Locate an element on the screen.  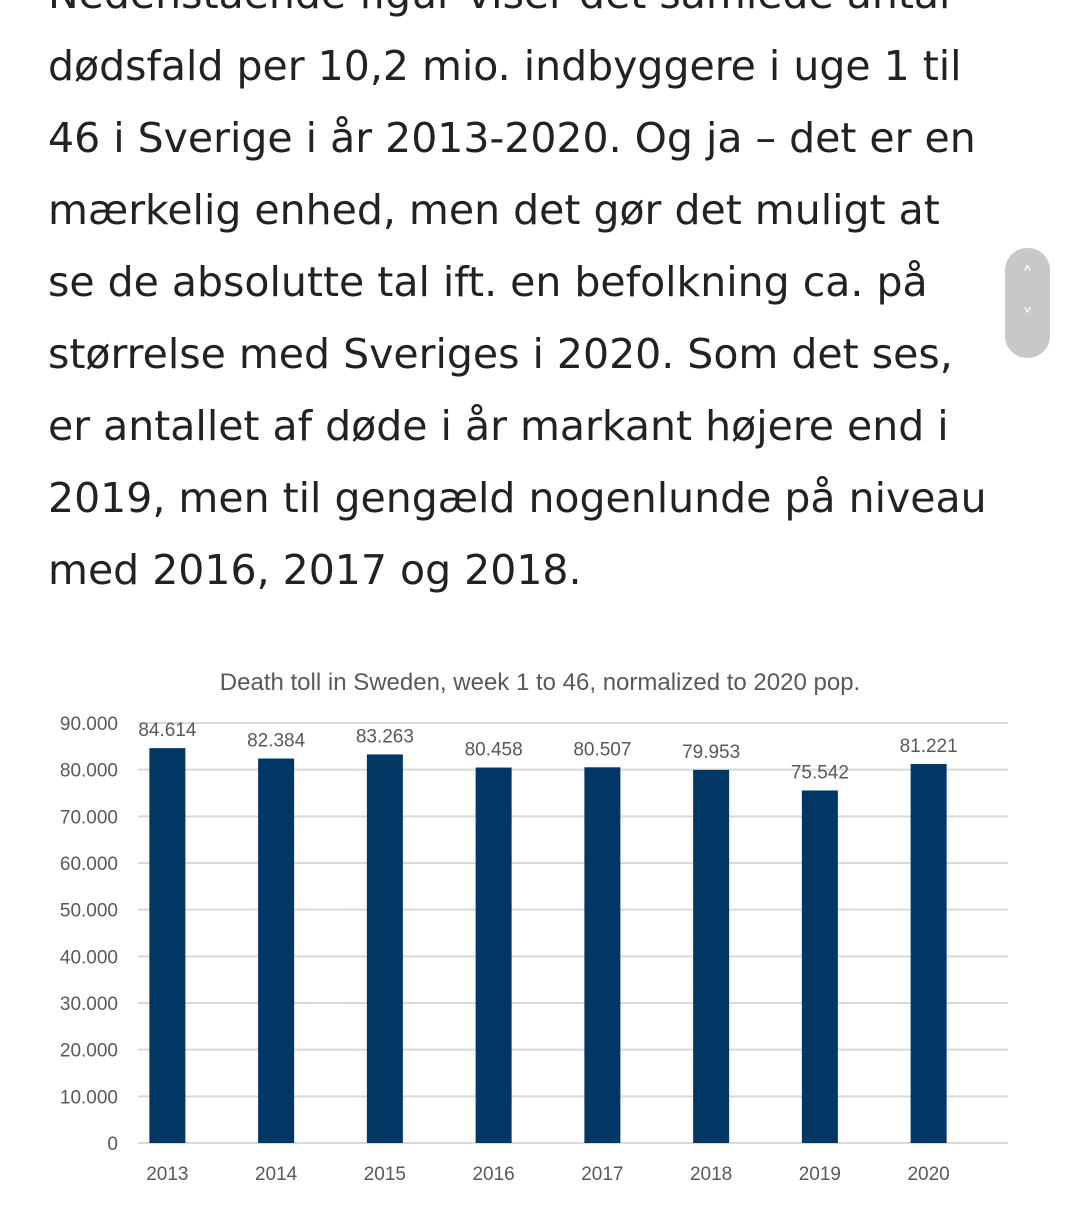
x-tick-label: 2014 is located at coordinates (276, 1174).